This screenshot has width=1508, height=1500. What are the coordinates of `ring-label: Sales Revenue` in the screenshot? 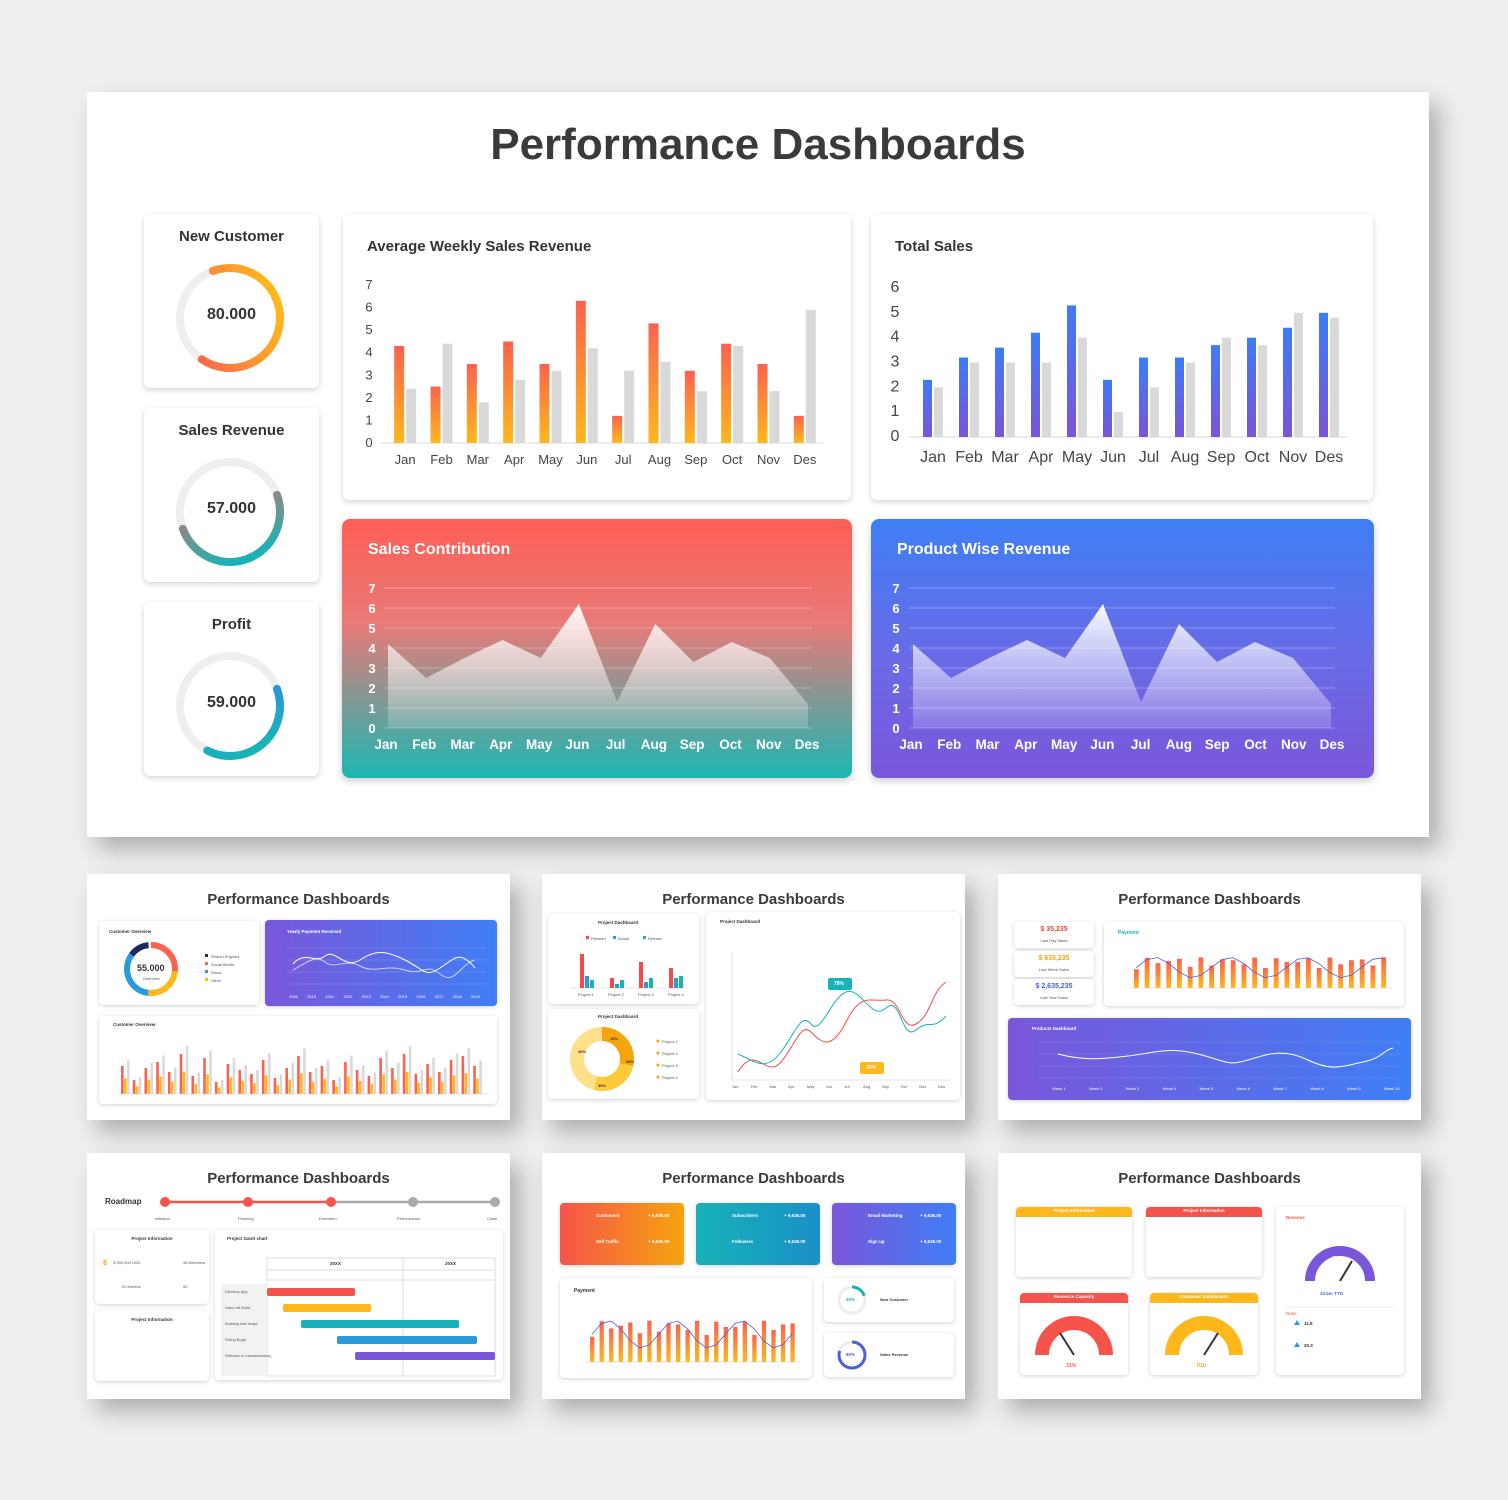 It's located at (894, 1354).